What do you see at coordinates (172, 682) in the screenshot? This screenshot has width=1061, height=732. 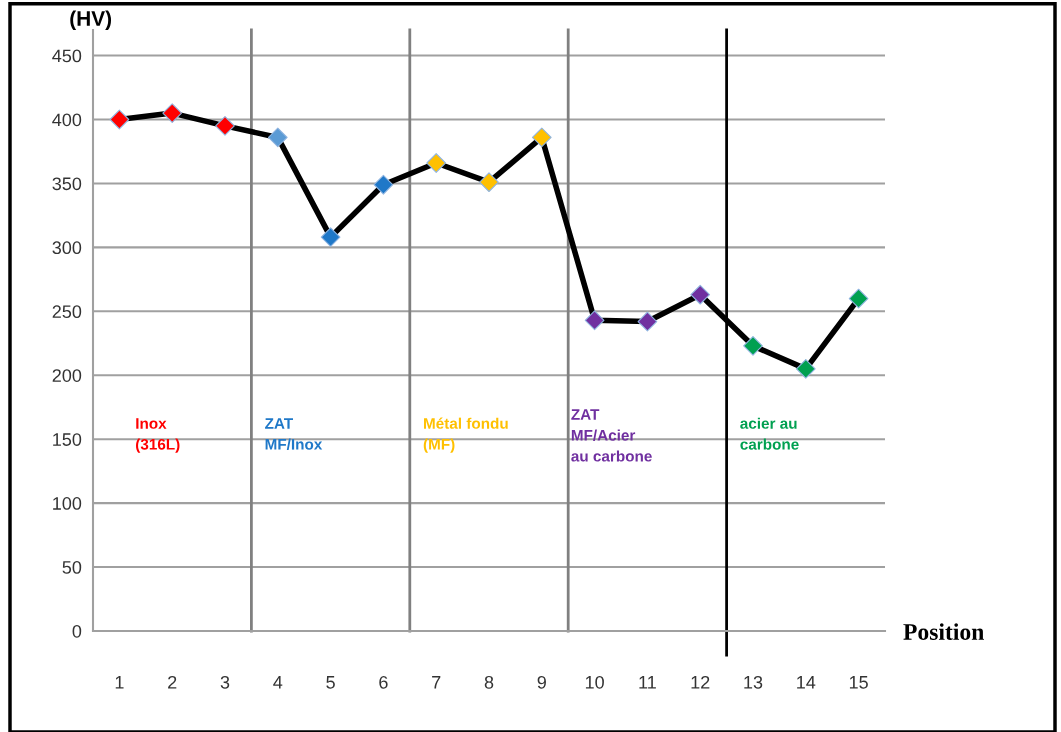 I see `x-tick-label: 2` at bounding box center [172, 682].